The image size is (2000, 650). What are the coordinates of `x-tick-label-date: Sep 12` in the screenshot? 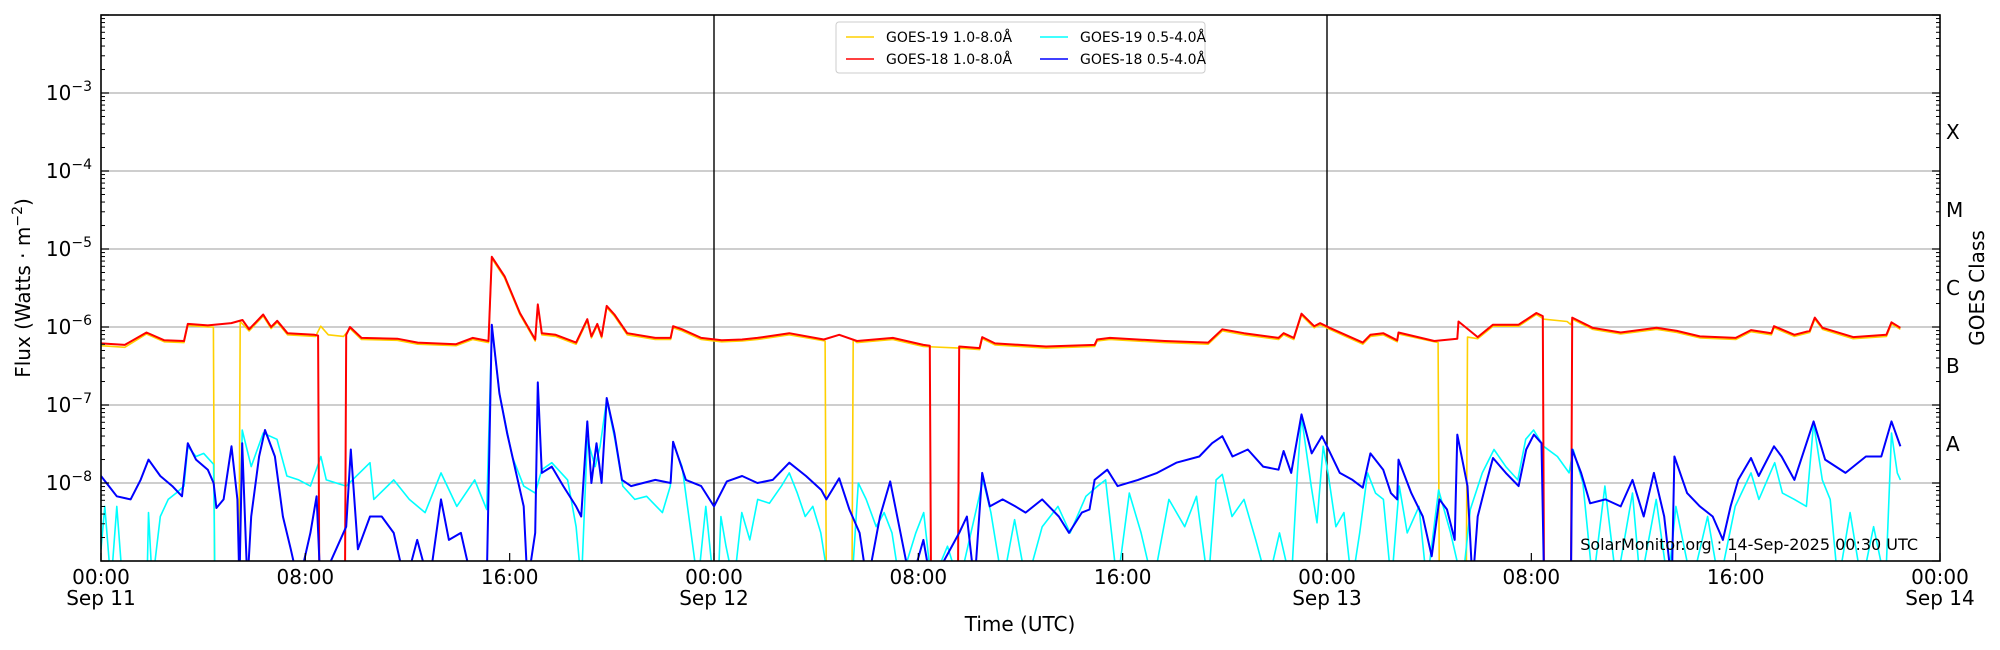 It's located at (714, 598).